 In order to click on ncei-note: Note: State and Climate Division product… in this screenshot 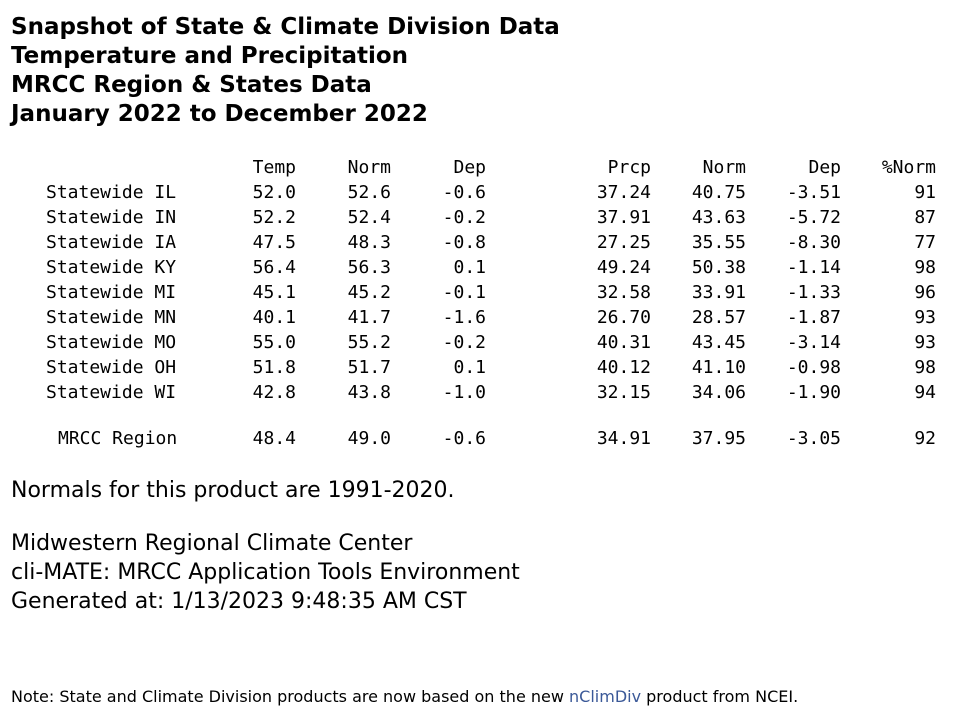, I will do `click(404, 697)`.